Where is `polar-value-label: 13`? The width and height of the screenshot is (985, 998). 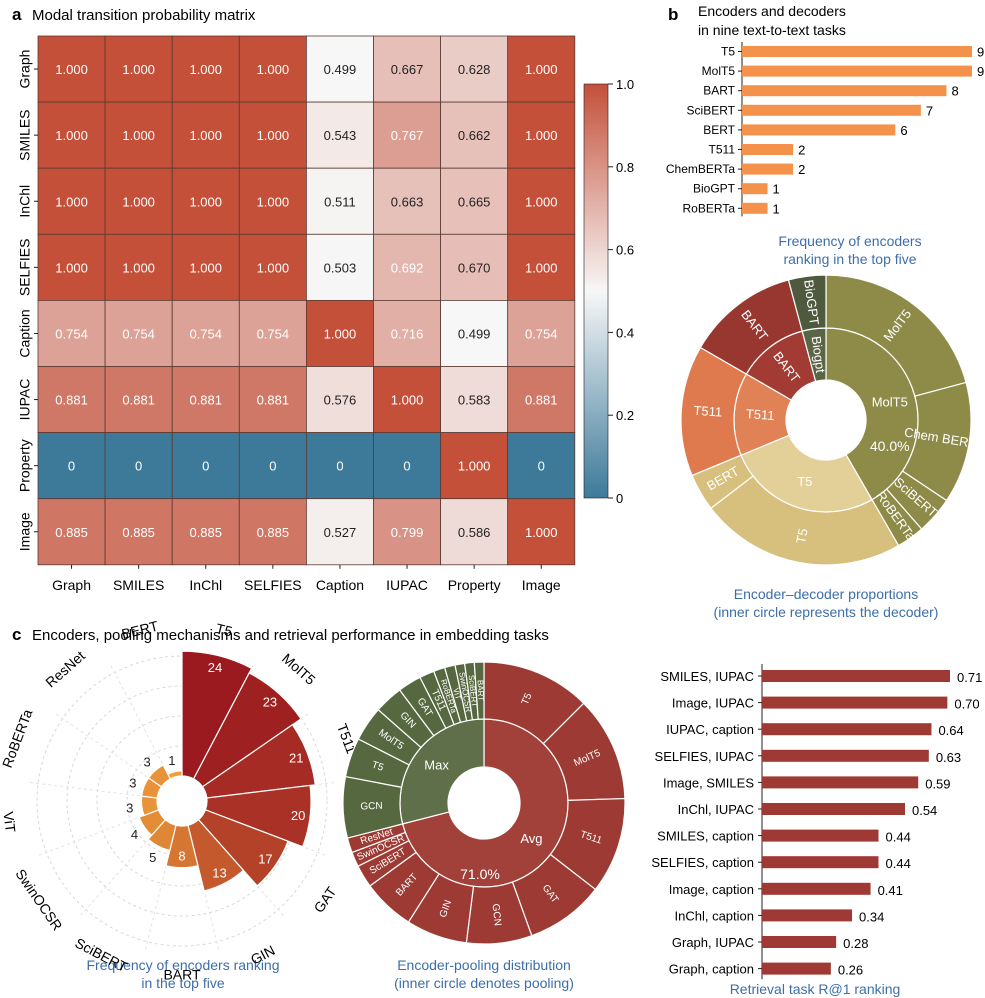
polar-value-label: 13 is located at coordinates (219, 872).